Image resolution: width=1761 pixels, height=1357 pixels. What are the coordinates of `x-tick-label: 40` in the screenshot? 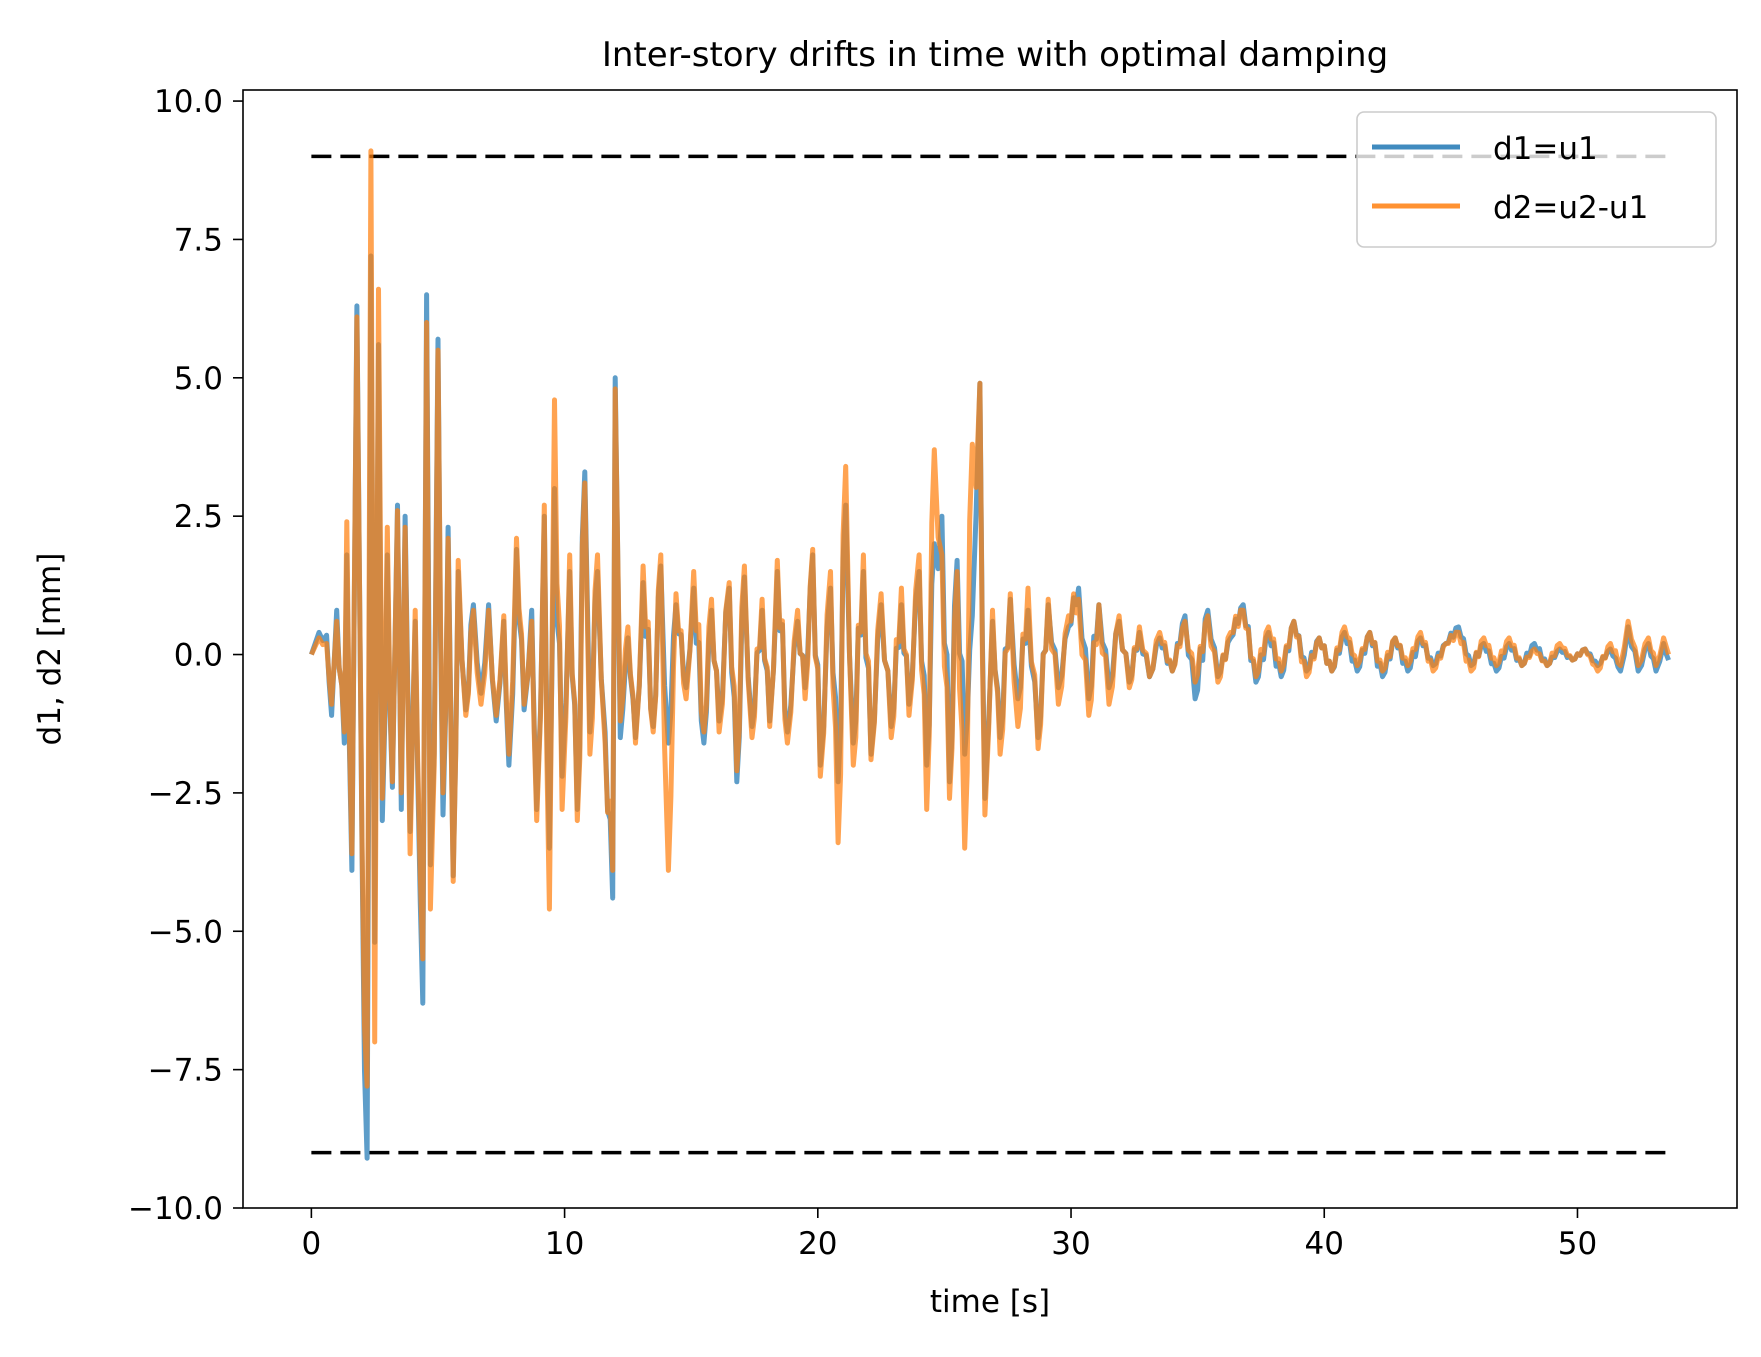 It's located at (1324, 1244).